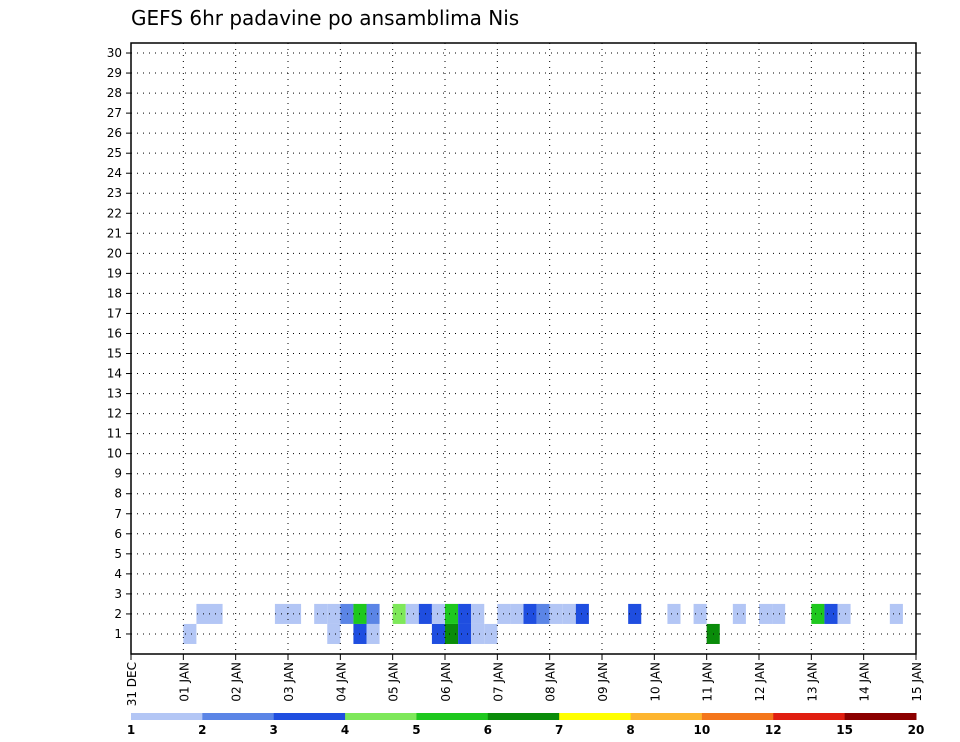  What do you see at coordinates (118, 494) in the screenshot?
I see `y-tick-label: 8` at bounding box center [118, 494].